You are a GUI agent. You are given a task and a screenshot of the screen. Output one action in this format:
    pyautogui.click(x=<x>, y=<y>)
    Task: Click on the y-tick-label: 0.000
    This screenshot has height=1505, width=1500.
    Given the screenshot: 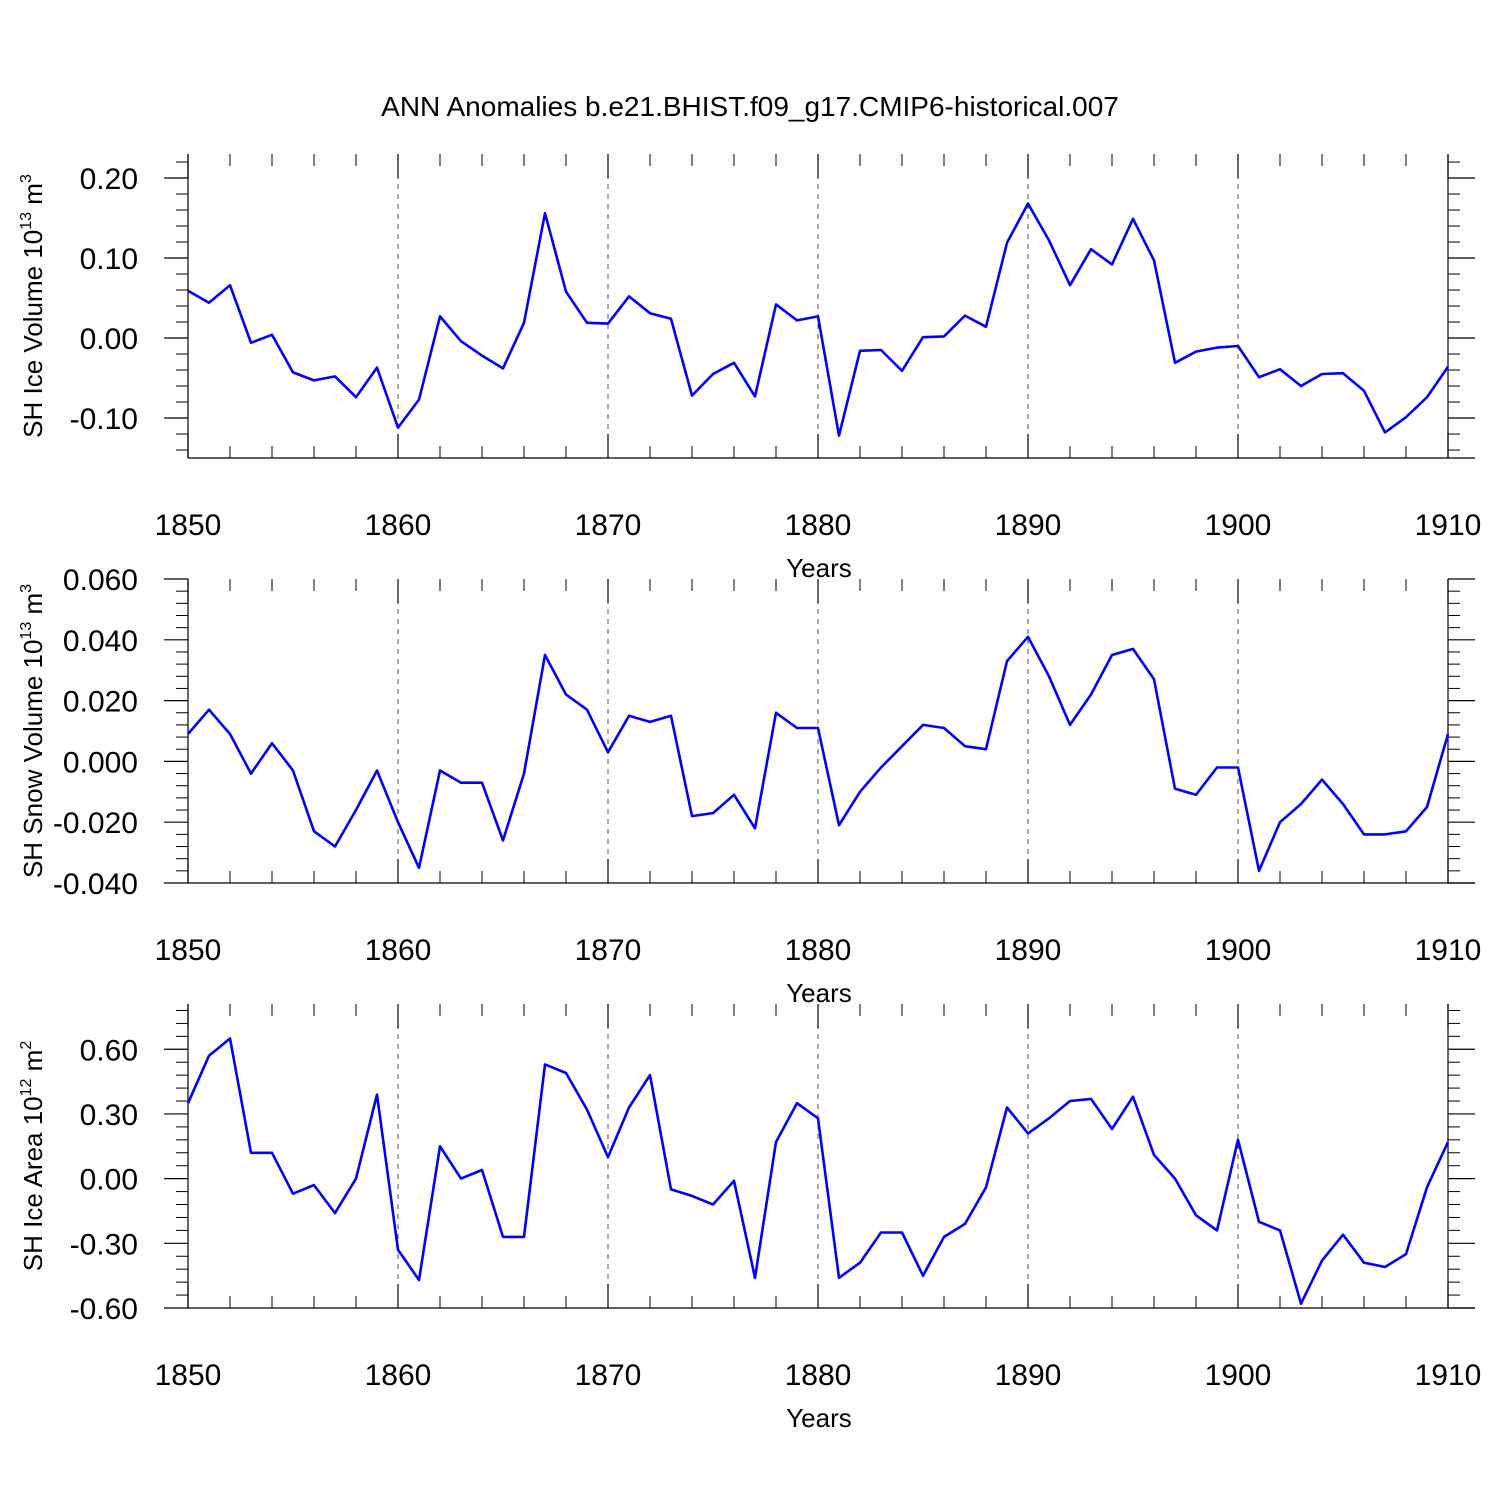 What is the action you would take?
    pyautogui.click(x=100, y=762)
    